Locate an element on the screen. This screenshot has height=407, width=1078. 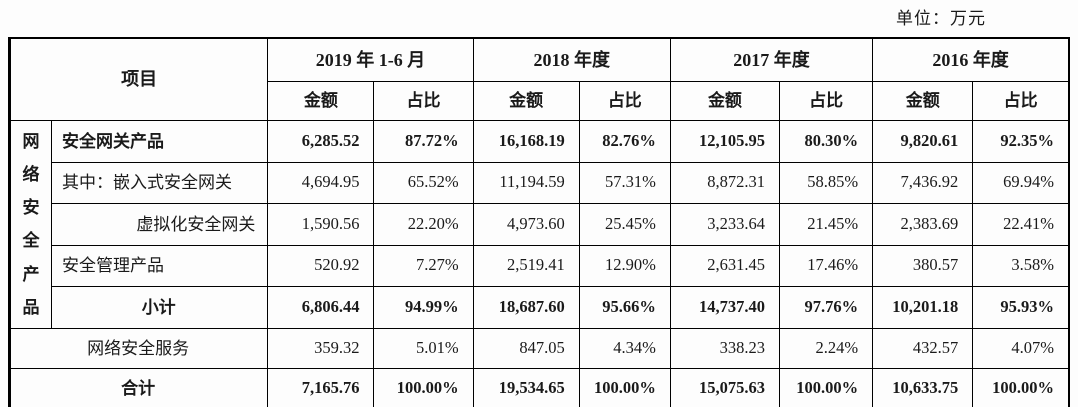
value-cell: 6,806.44 is located at coordinates (321, 307).